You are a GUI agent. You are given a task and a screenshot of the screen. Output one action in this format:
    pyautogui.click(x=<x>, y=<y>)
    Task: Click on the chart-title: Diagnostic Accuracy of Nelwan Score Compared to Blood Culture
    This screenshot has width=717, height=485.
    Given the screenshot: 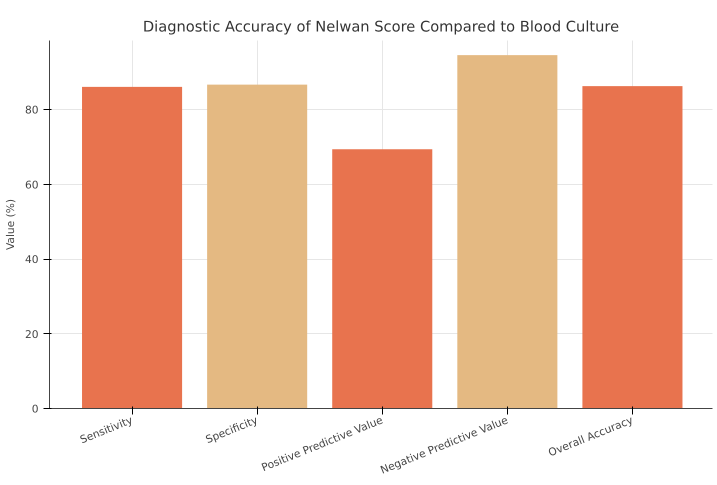 What is the action you would take?
    pyautogui.click(x=381, y=27)
    